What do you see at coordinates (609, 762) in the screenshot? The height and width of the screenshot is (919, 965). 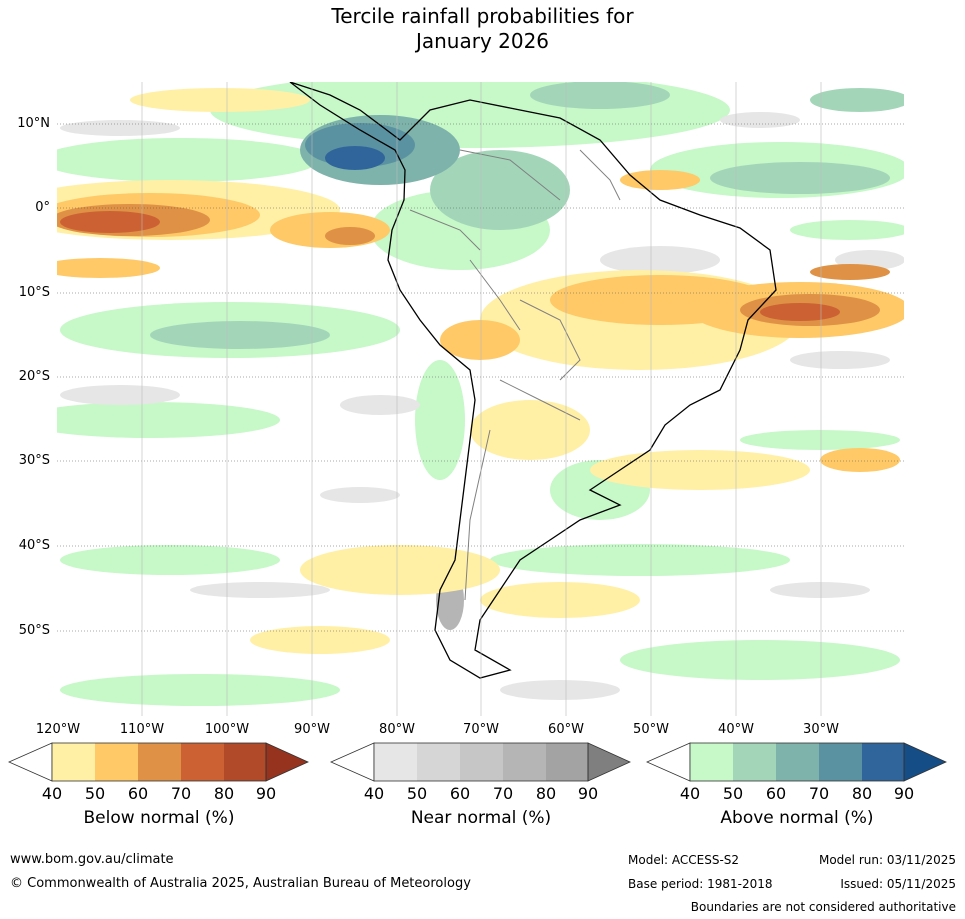 I see `near-colorbar-max-arrow` at bounding box center [609, 762].